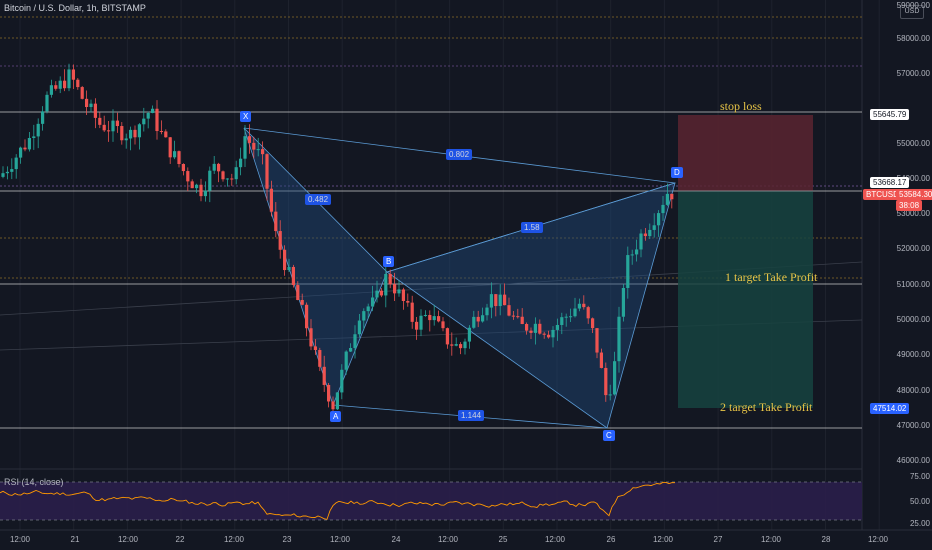  Describe the element at coordinates (532, 227) in the screenshot. I see `ratio-label-bd: 1.58` at that location.